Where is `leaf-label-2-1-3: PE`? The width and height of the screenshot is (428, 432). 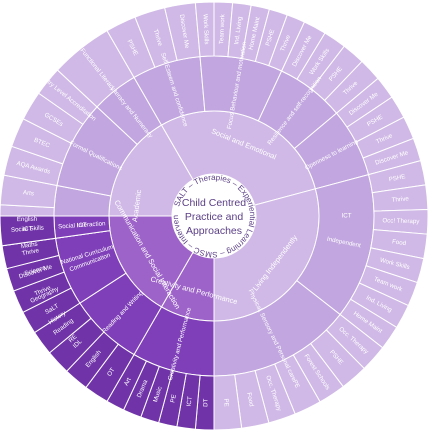
leaf-label-2-1-3: PE is located at coordinates (296, 384).